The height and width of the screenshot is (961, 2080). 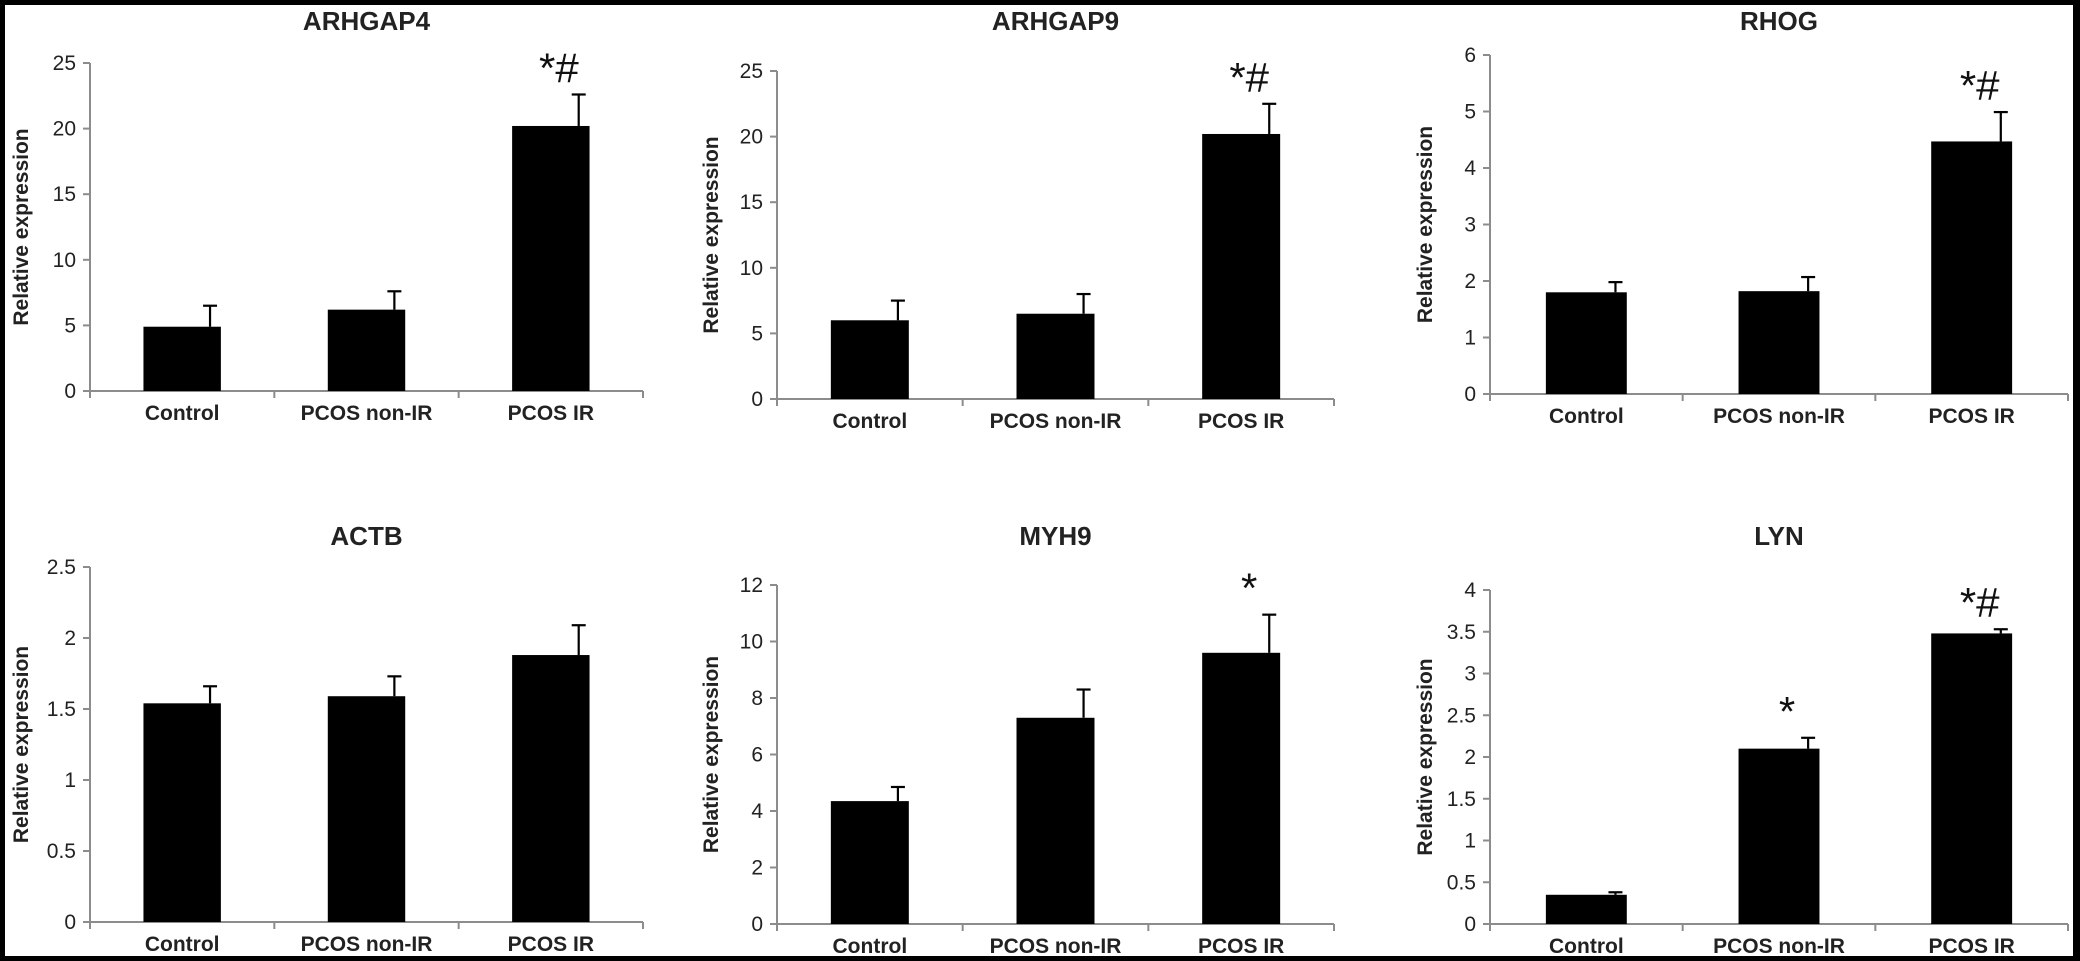 What do you see at coordinates (751, 585) in the screenshot?
I see `y-tick-label: 12` at bounding box center [751, 585].